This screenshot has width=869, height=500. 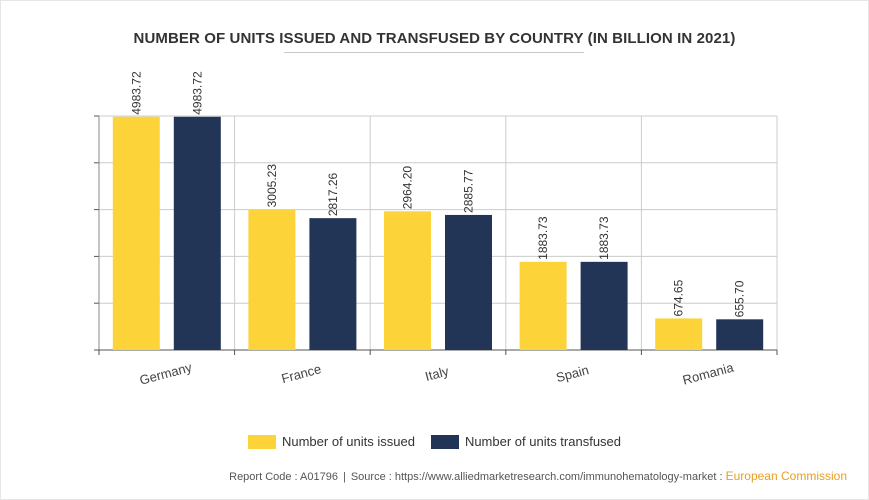 I want to click on x-tick-label: Romania, so click(x=708, y=373).